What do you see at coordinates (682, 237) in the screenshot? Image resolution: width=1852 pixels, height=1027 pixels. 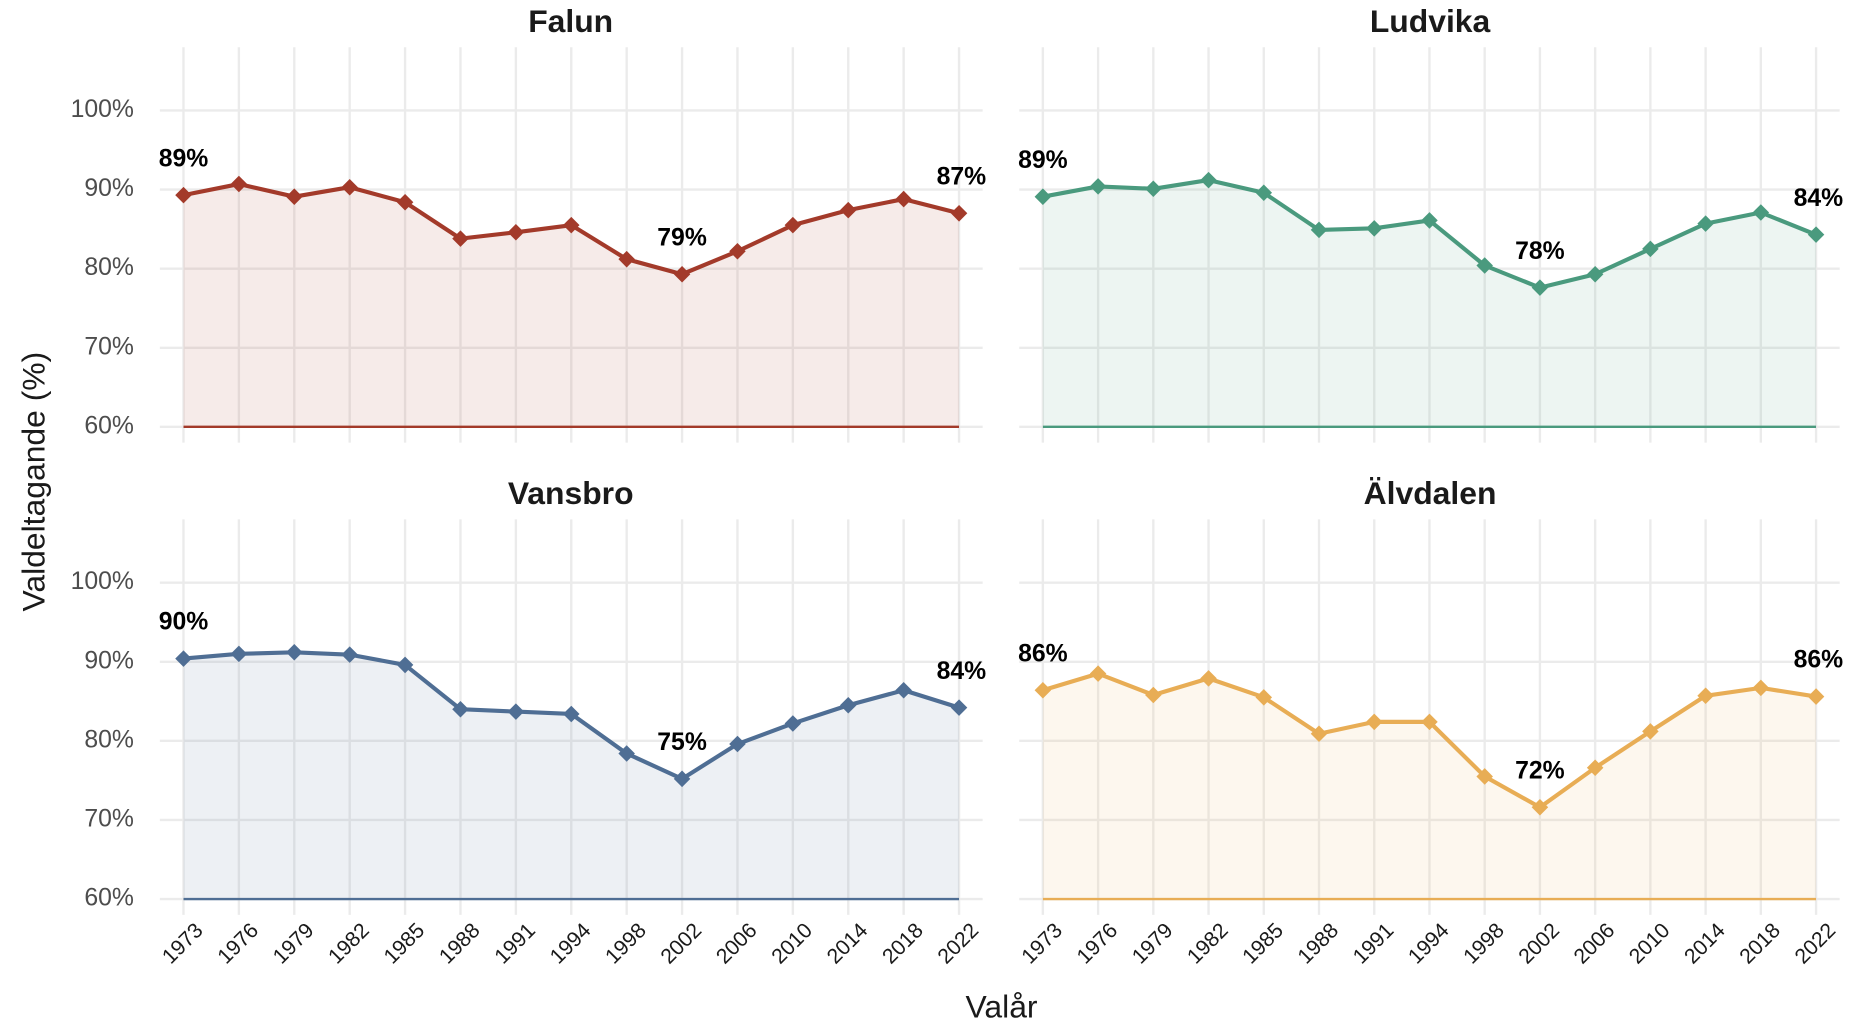 I see `data-label: 79%` at bounding box center [682, 237].